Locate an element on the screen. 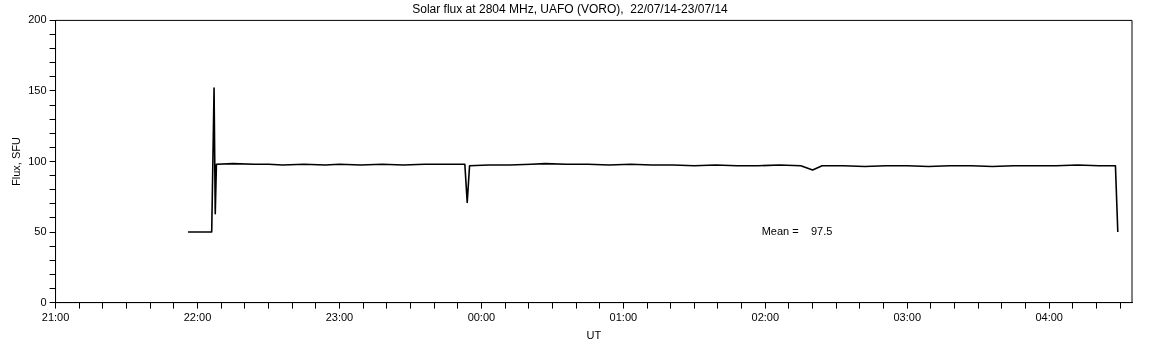 Image resolution: width=1152 pixels, height=345 pixels. y-tick-label: 200 is located at coordinates (37, 19).